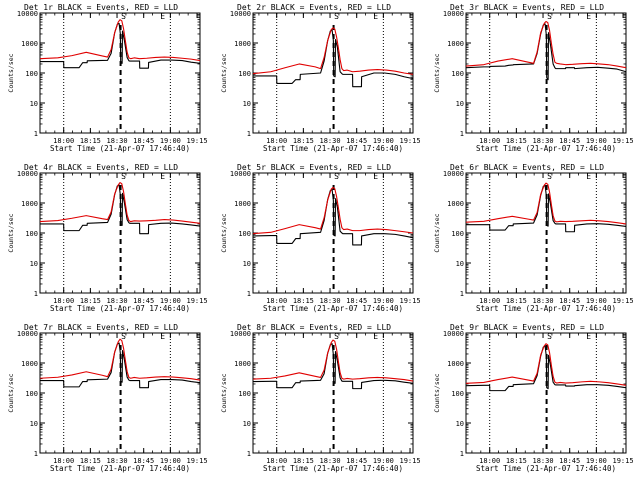  What do you see at coordinates (101, 7) in the screenshot?
I see `panel-title: Det 1r BLACK = Events, RED = LLD` at bounding box center [101, 7].